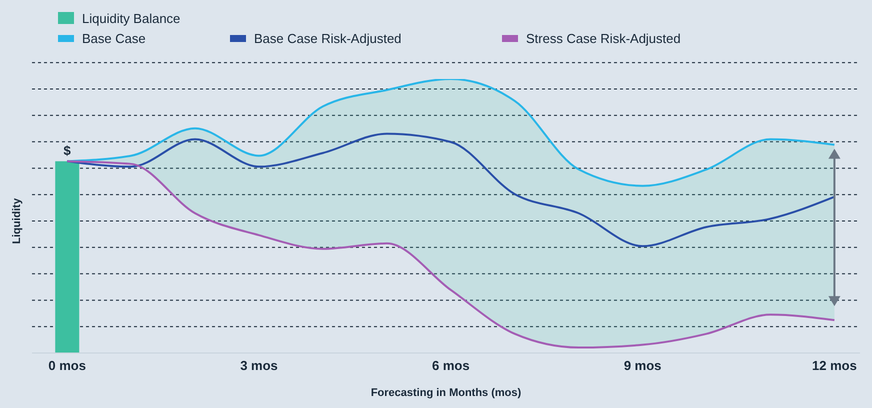 This screenshot has height=408, width=872. Describe the element at coordinates (327, 38) in the screenshot. I see `legend-label: Base Case Risk-Adjusted` at that location.